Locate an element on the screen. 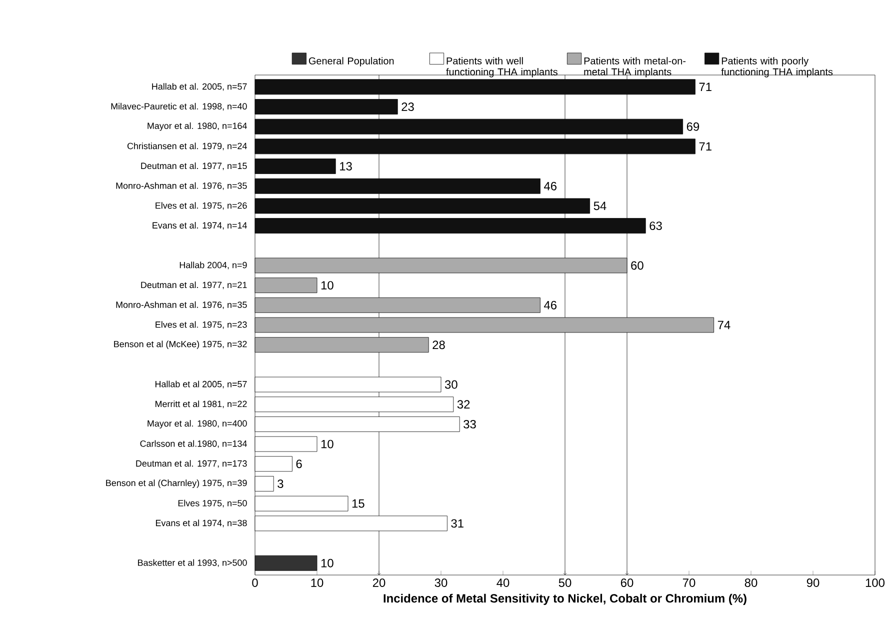  y-tick-label: Evans et al 1974, n=38 is located at coordinates (201, 524).